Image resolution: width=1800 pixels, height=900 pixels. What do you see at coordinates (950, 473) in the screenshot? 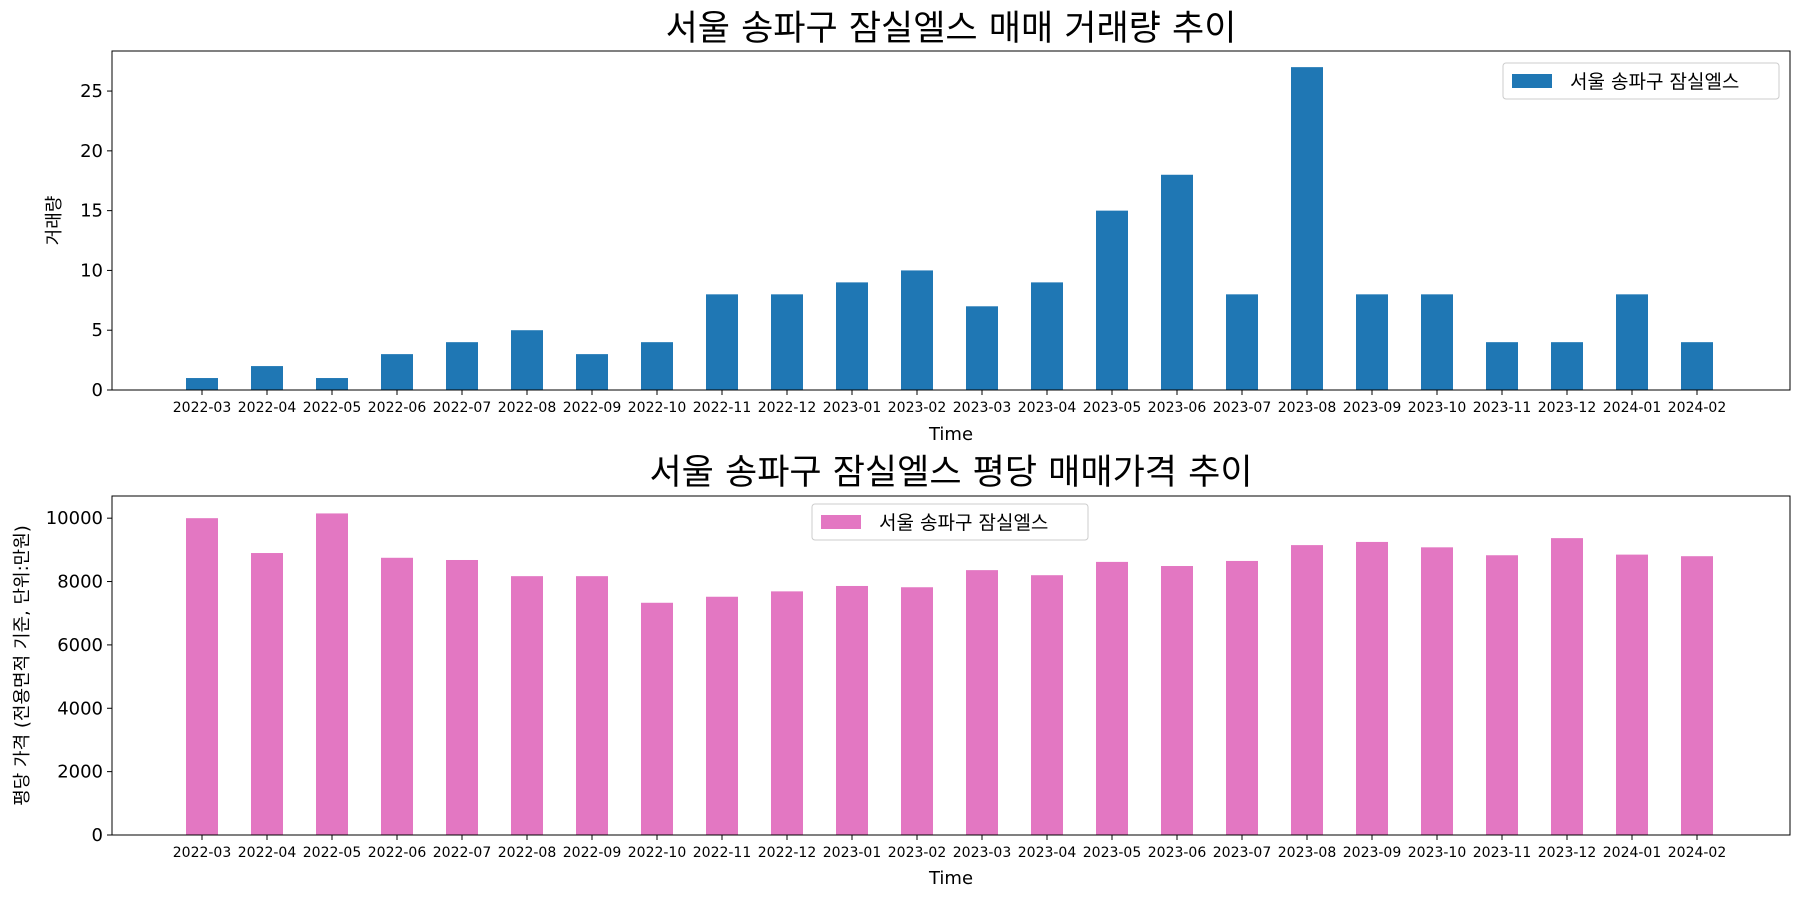
I see `chart-title: 서울 송파구 잠실엘스 평당 매매가격 추이` at bounding box center [950, 473].